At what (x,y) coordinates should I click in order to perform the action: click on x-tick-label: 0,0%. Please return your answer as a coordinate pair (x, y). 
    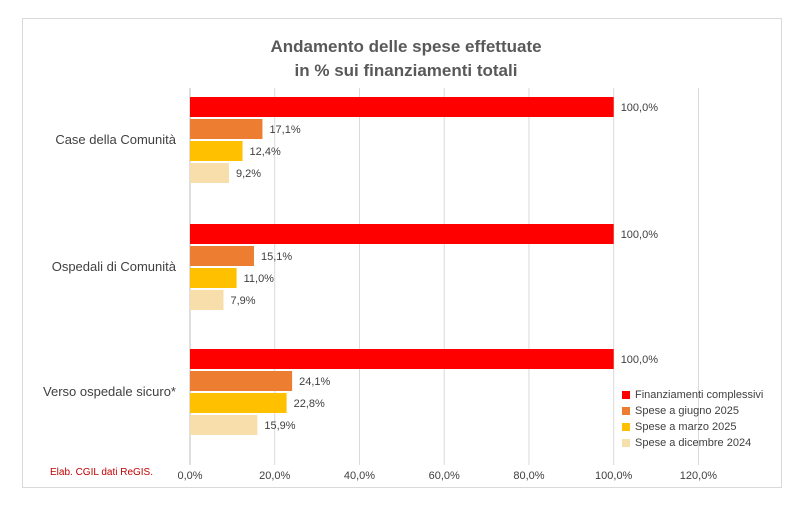
    Looking at the image, I should click on (189, 476).